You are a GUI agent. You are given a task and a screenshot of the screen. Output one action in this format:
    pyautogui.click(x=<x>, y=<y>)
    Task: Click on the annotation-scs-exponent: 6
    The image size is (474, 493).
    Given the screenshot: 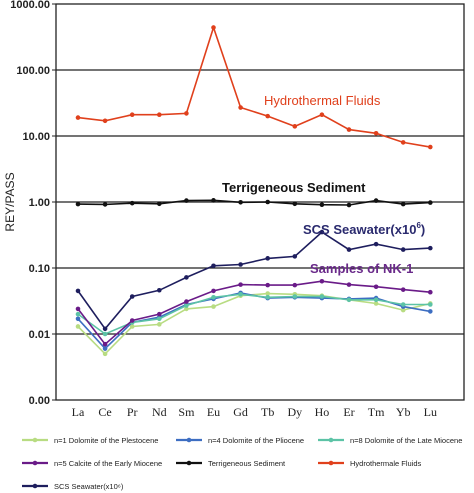 What is the action you would take?
    pyautogui.click(x=418, y=225)
    